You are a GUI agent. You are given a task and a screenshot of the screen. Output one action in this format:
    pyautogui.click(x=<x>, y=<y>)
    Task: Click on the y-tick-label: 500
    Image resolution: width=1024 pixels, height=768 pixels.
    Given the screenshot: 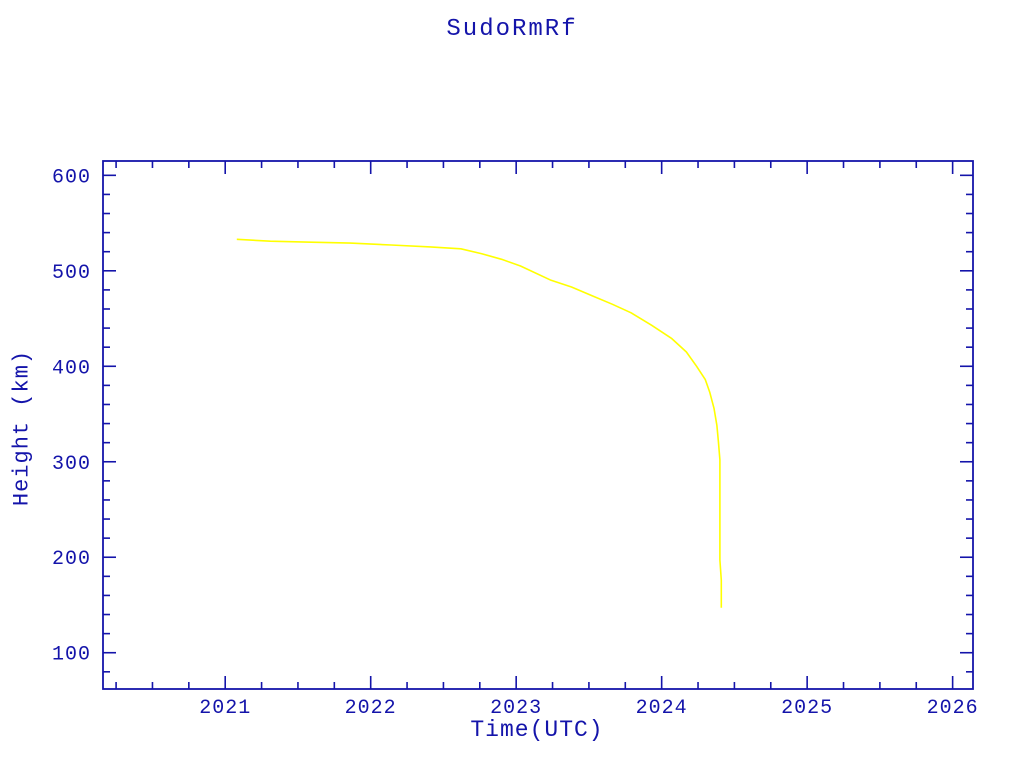 What is the action you would take?
    pyautogui.click(x=71, y=273)
    